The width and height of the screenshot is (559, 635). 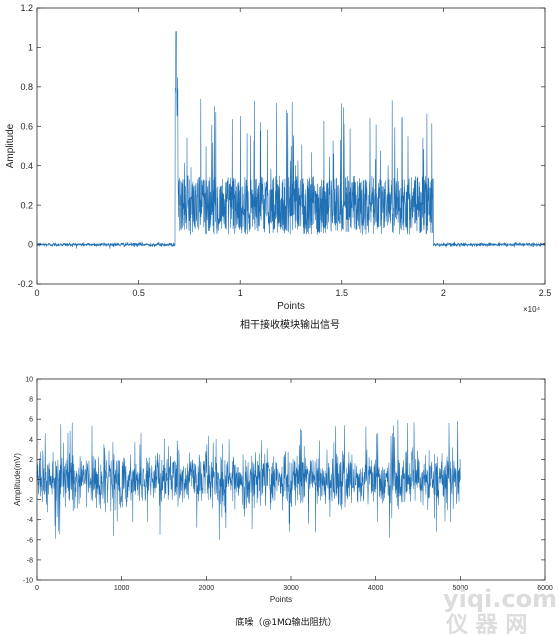 What do you see at coordinates (138, 293) in the screenshot?
I see `c1-x-tick-label: 0.5` at bounding box center [138, 293].